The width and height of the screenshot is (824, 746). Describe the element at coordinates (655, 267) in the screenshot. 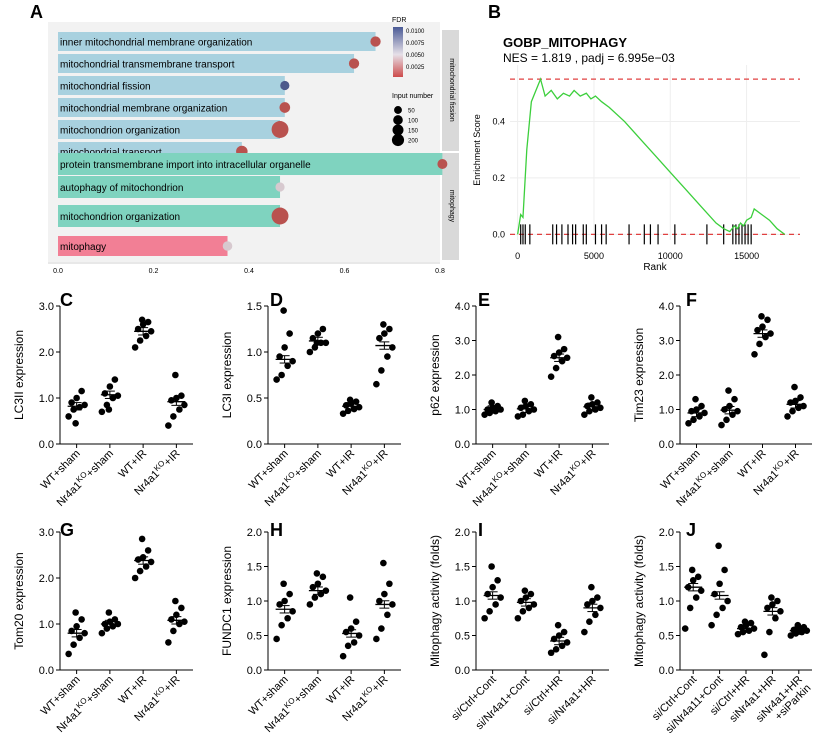

I see `xlabel-b: Rank` at that location.